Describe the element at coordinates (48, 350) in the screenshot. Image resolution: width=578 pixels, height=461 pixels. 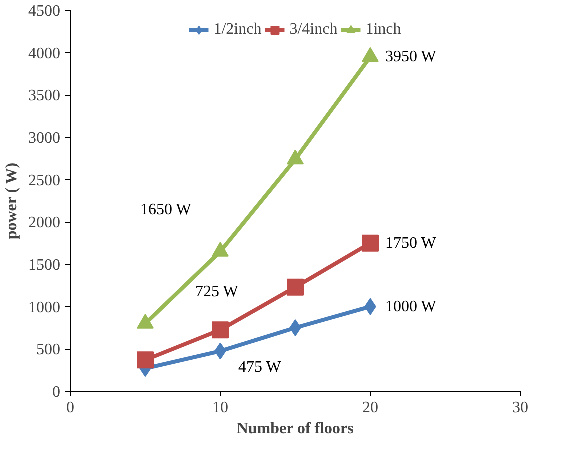
I see `y-tick-label: 500` at that location.